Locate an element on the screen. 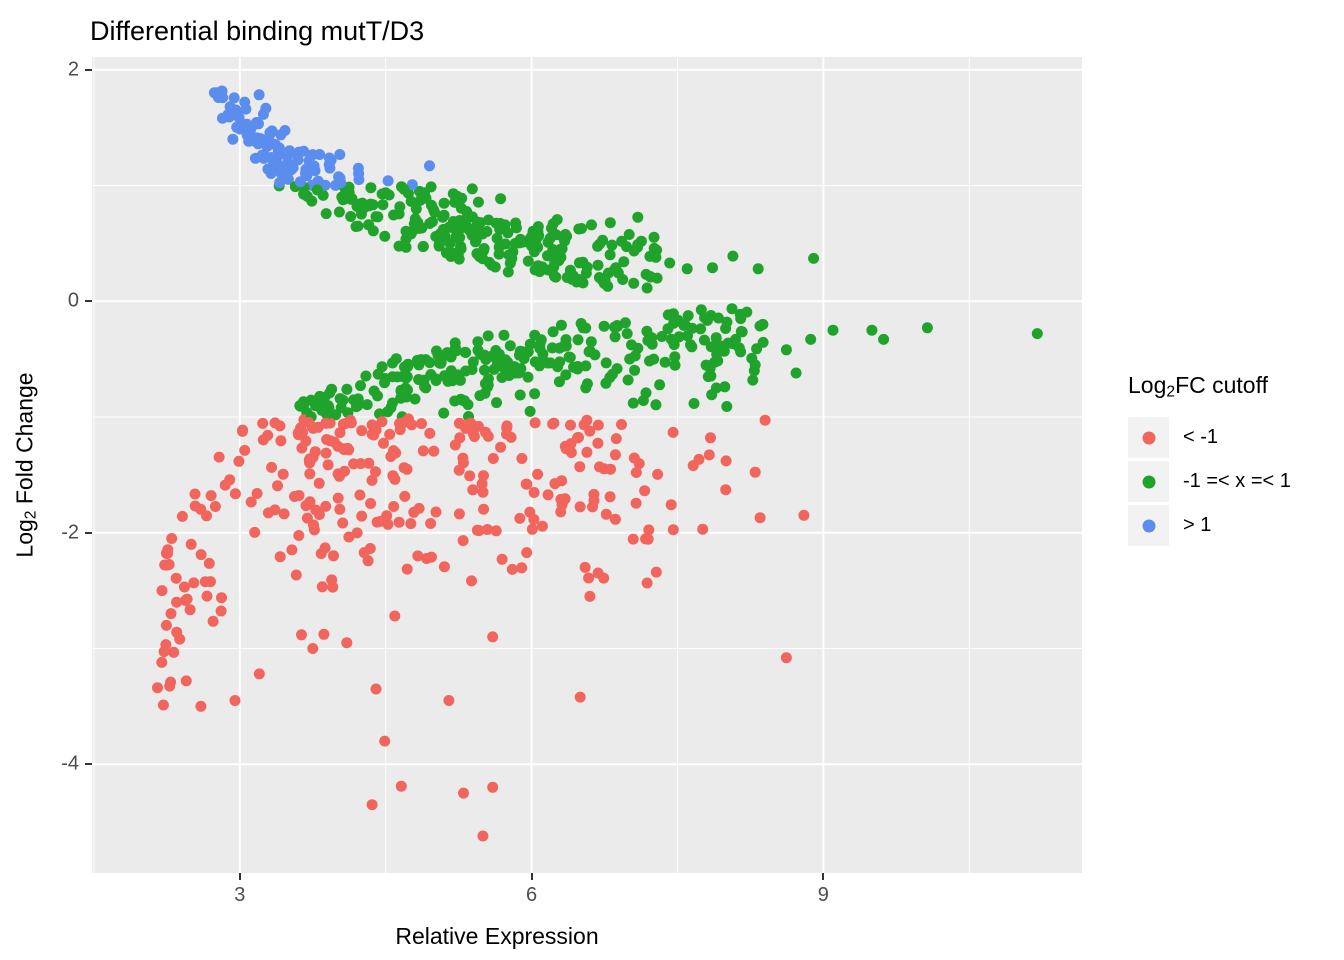 The height and width of the screenshot is (960, 1344). legend-items: < -1 -1 =< x =< 1 > 1 is located at coordinates (1209, 482).